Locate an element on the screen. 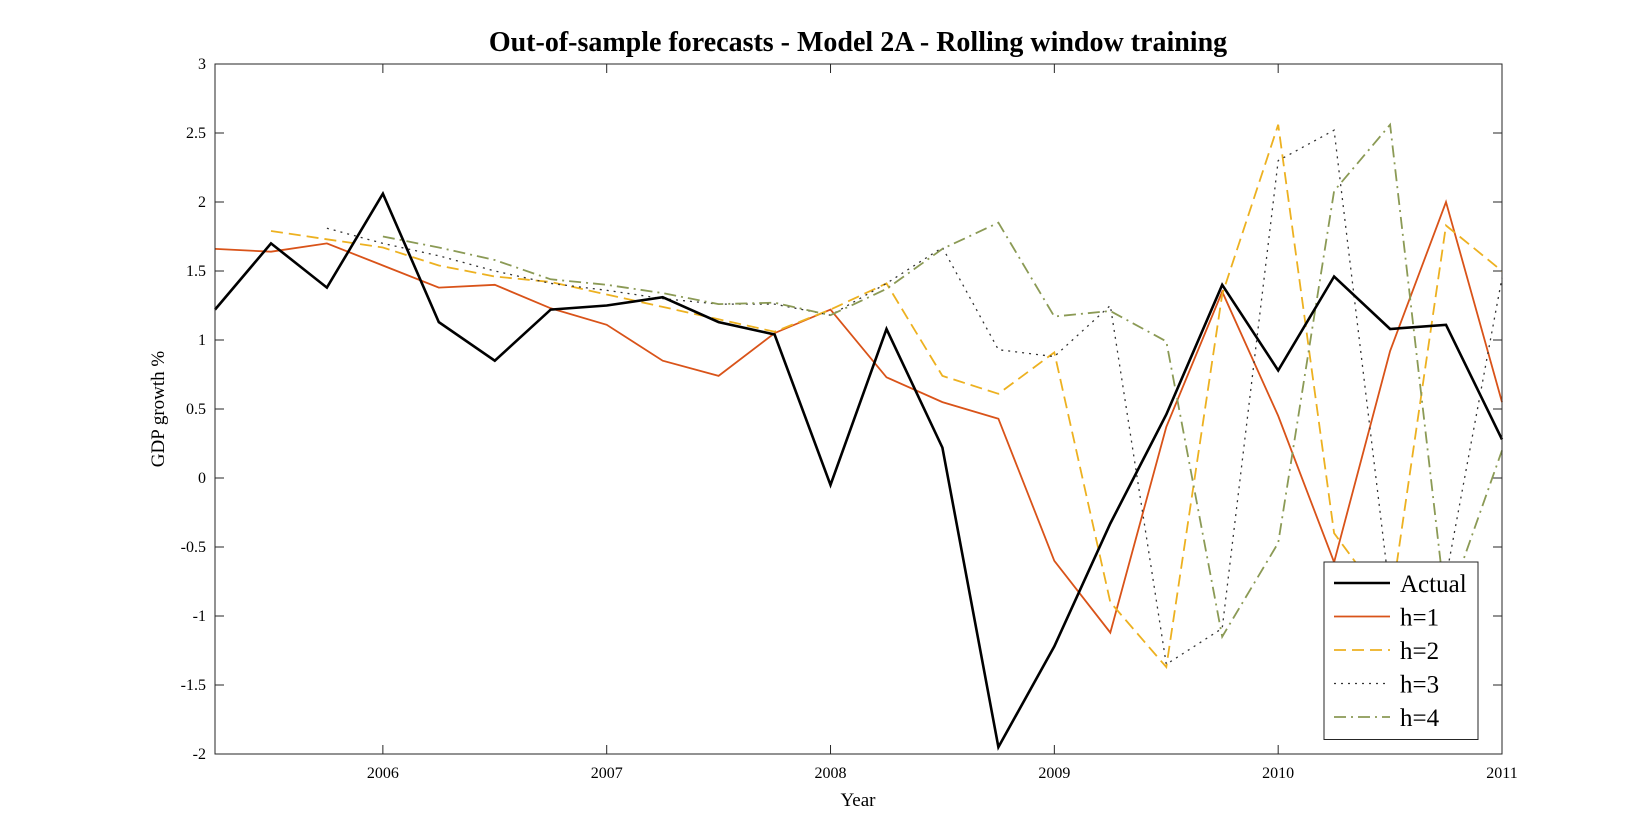 This screenshot has height=840, width=1648. y-tick-label: -1.5 is located at coordinates (193, 685).